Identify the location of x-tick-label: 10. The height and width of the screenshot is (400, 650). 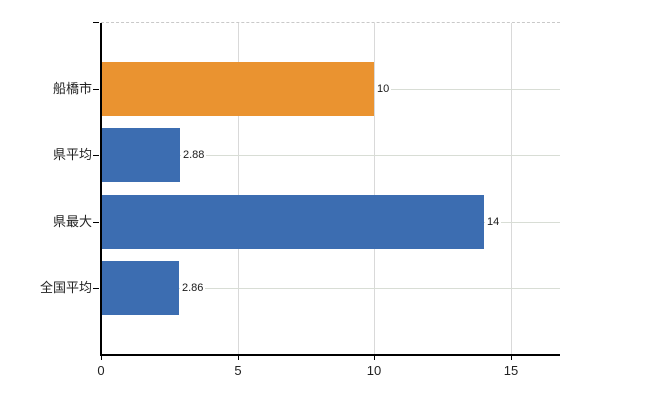
(374, 370).